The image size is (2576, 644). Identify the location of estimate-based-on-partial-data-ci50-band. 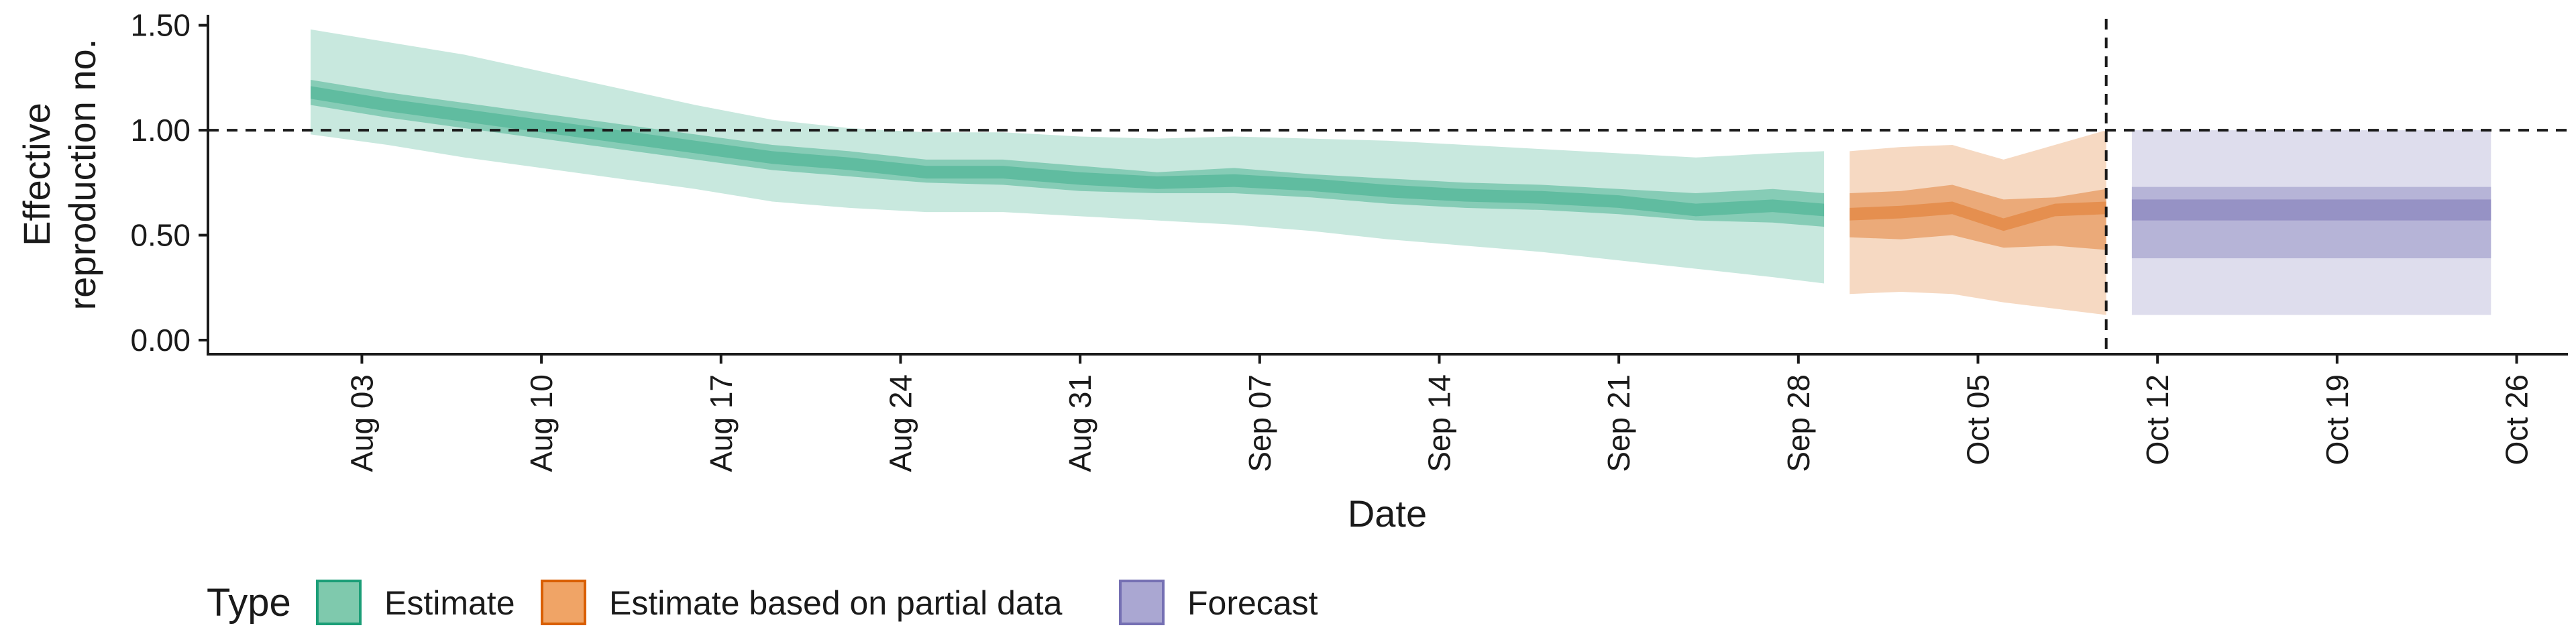
(1977, 217).